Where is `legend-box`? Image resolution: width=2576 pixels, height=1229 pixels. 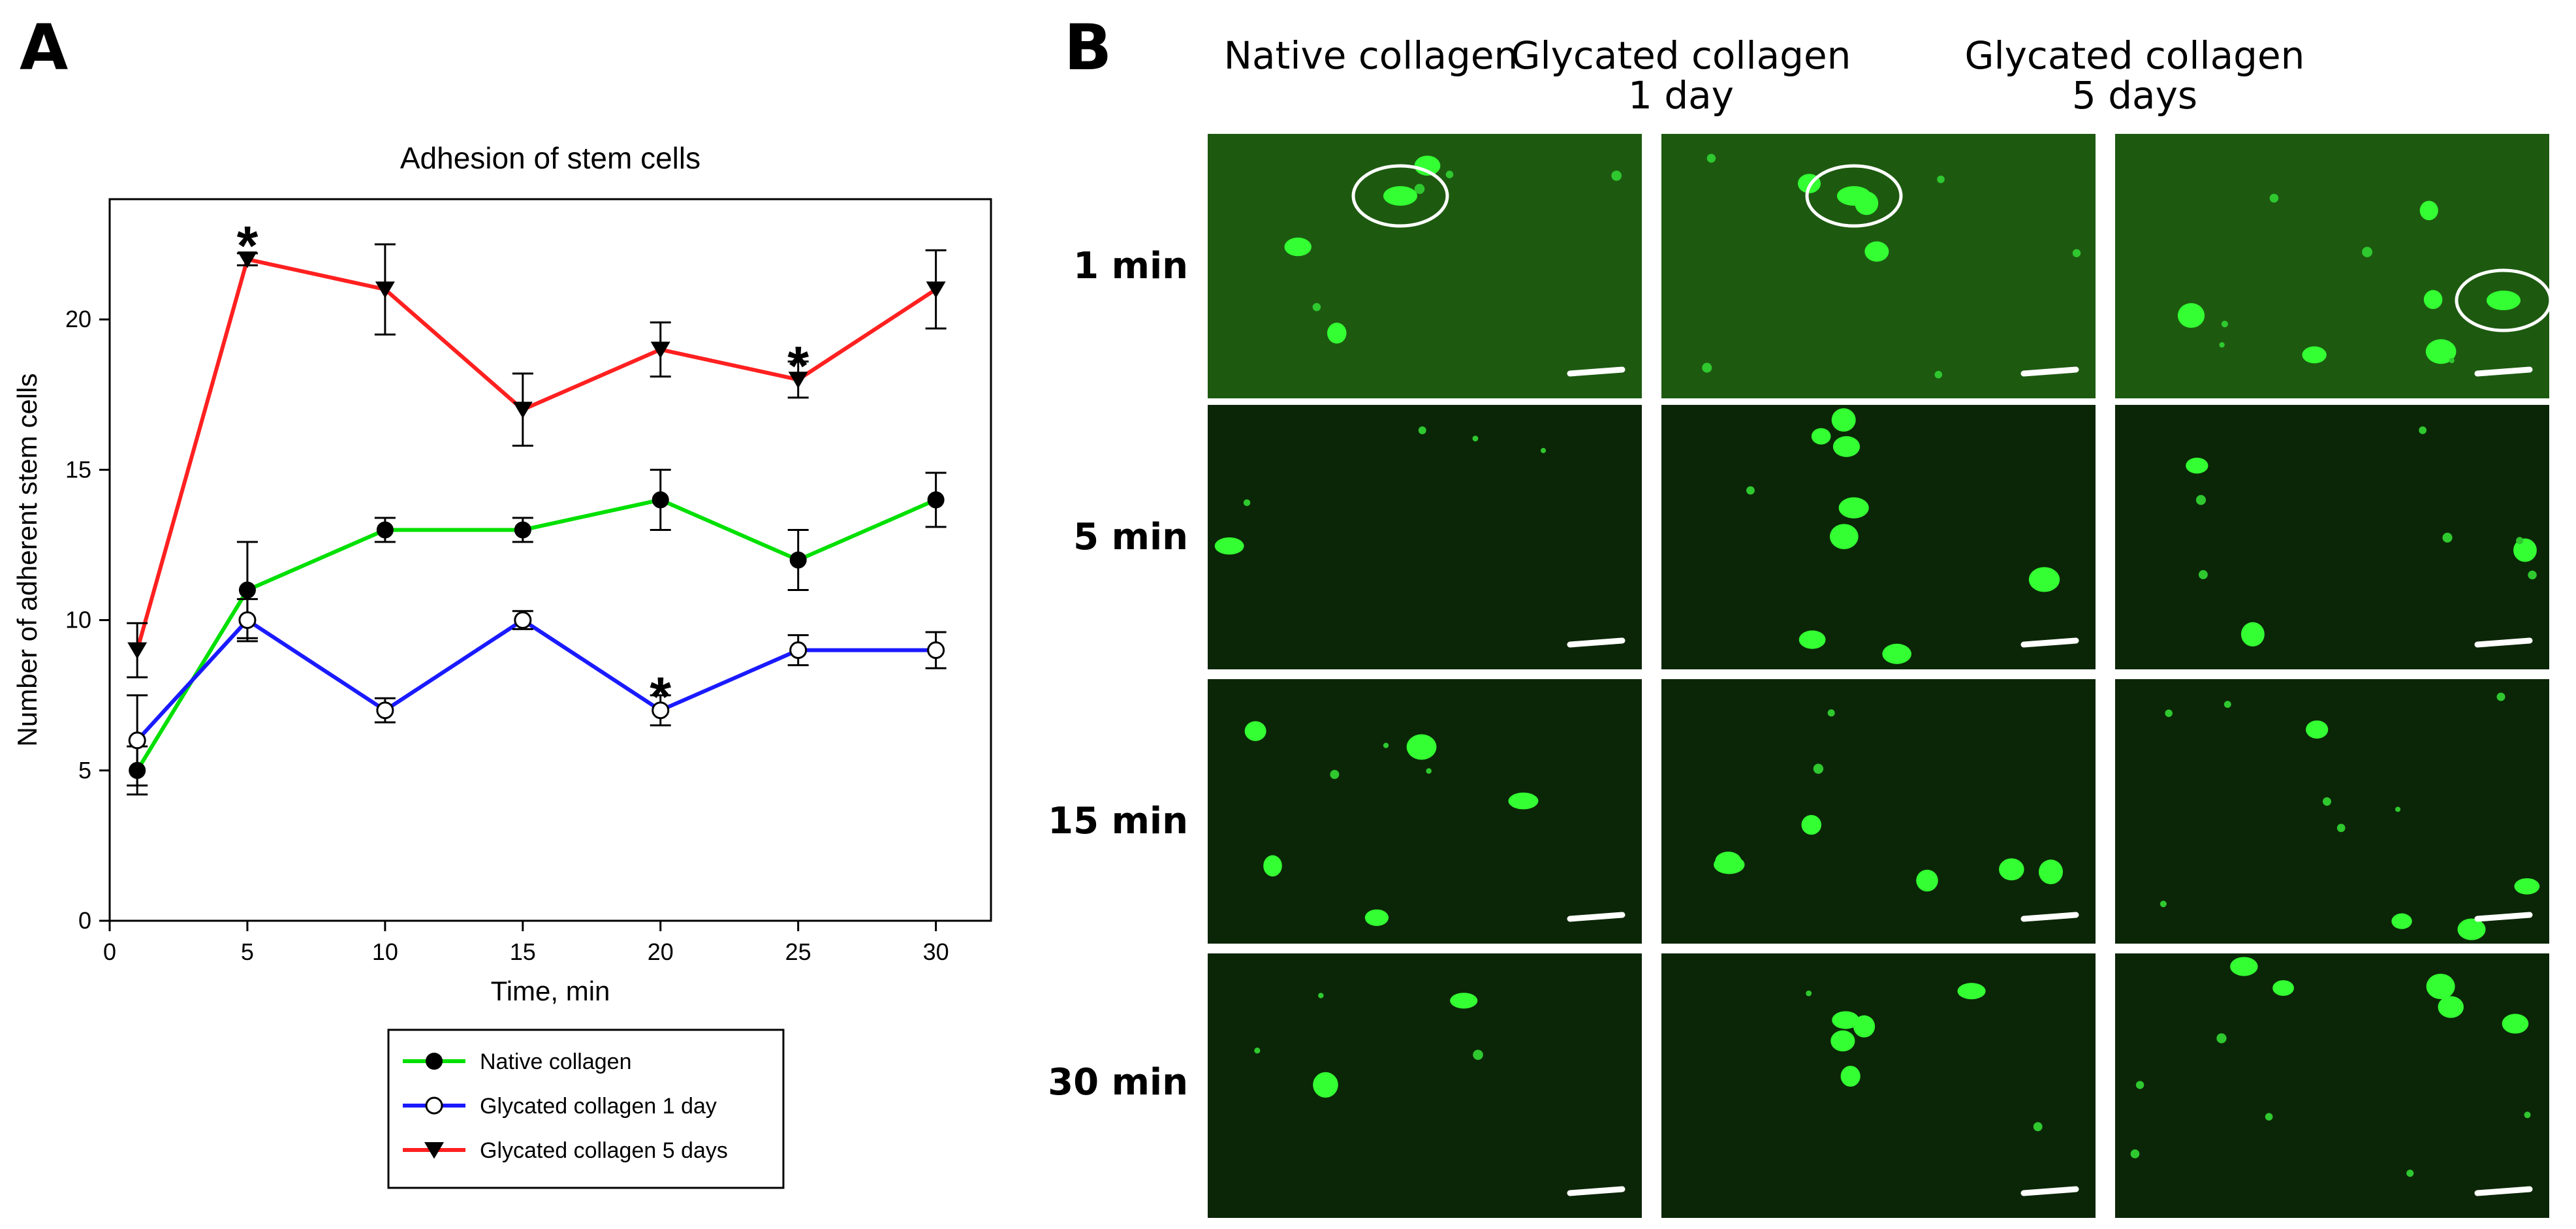 legend-box is located at coordinates (586, 1109).